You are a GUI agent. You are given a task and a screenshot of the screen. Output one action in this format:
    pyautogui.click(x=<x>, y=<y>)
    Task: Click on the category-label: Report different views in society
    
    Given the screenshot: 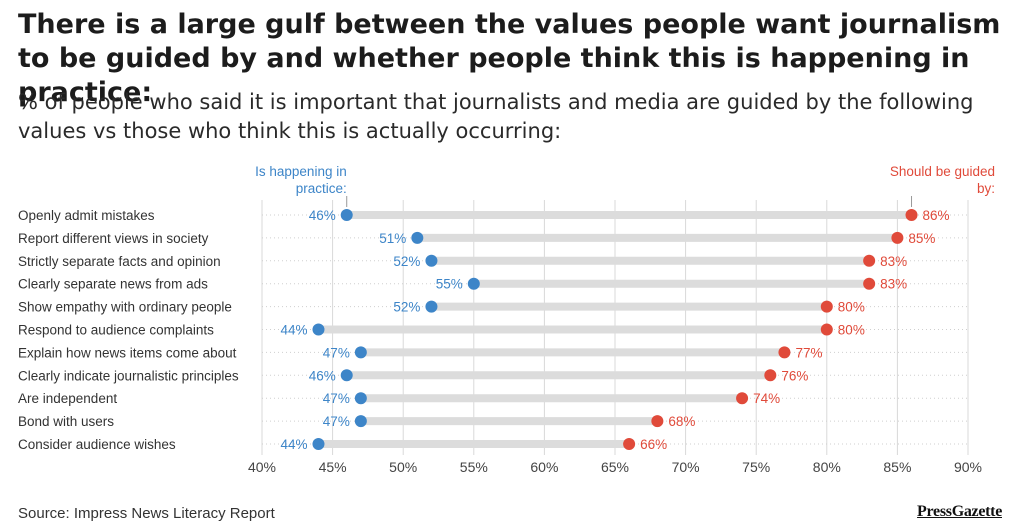 What is the action you would take?
    pyautogui.click(x=113, y=238)
    